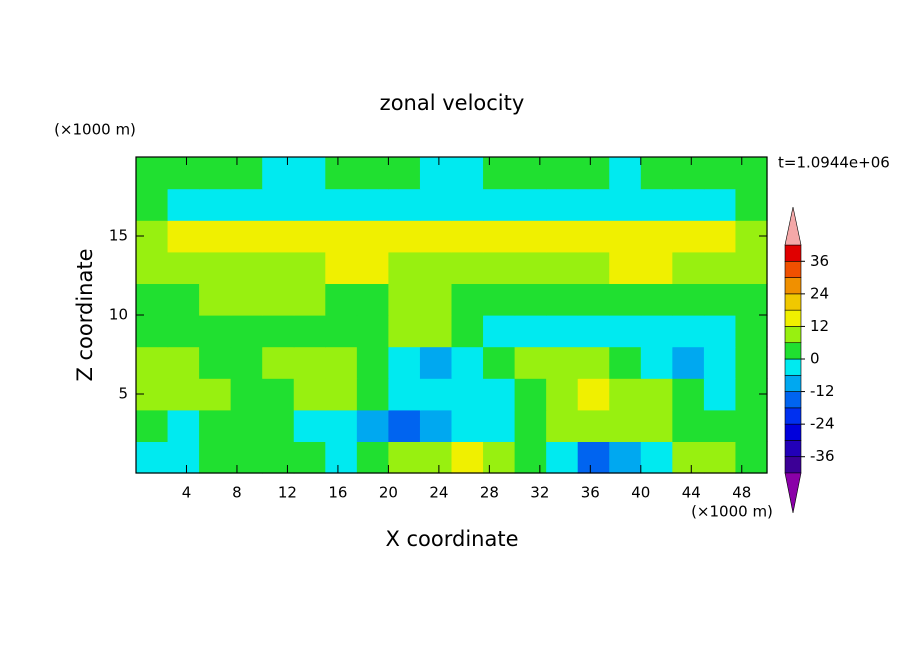 The height and width of the screenshot is (658, 904). What do you see at coordinates (819, 293) in the screenshot?
I see `colorbar-tick-label: 24` at bounding box center [819, 293].